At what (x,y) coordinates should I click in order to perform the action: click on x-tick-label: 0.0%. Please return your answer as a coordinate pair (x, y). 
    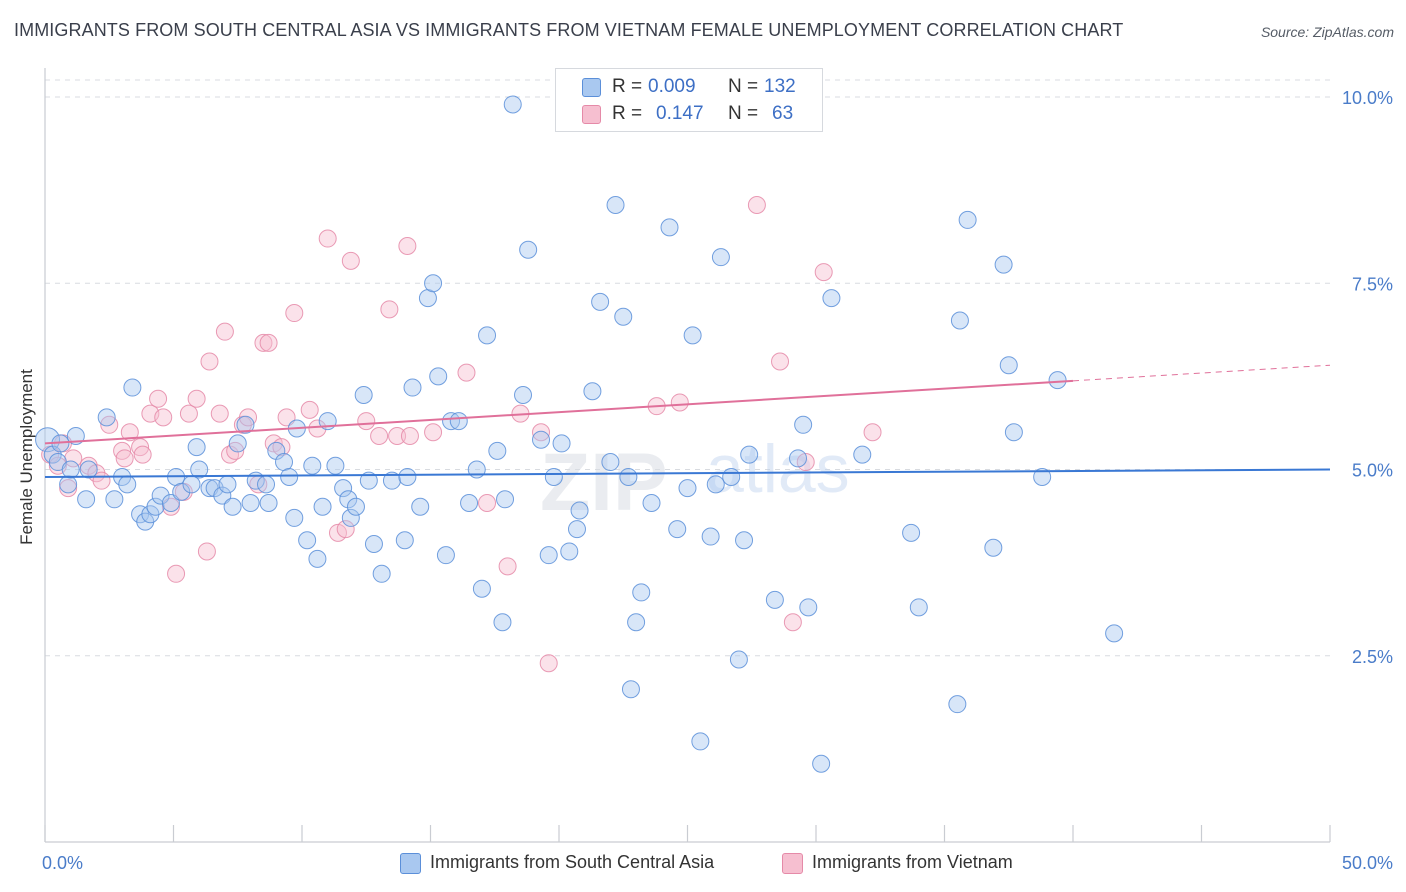
    Looking at the image, I should click on (62, 863).